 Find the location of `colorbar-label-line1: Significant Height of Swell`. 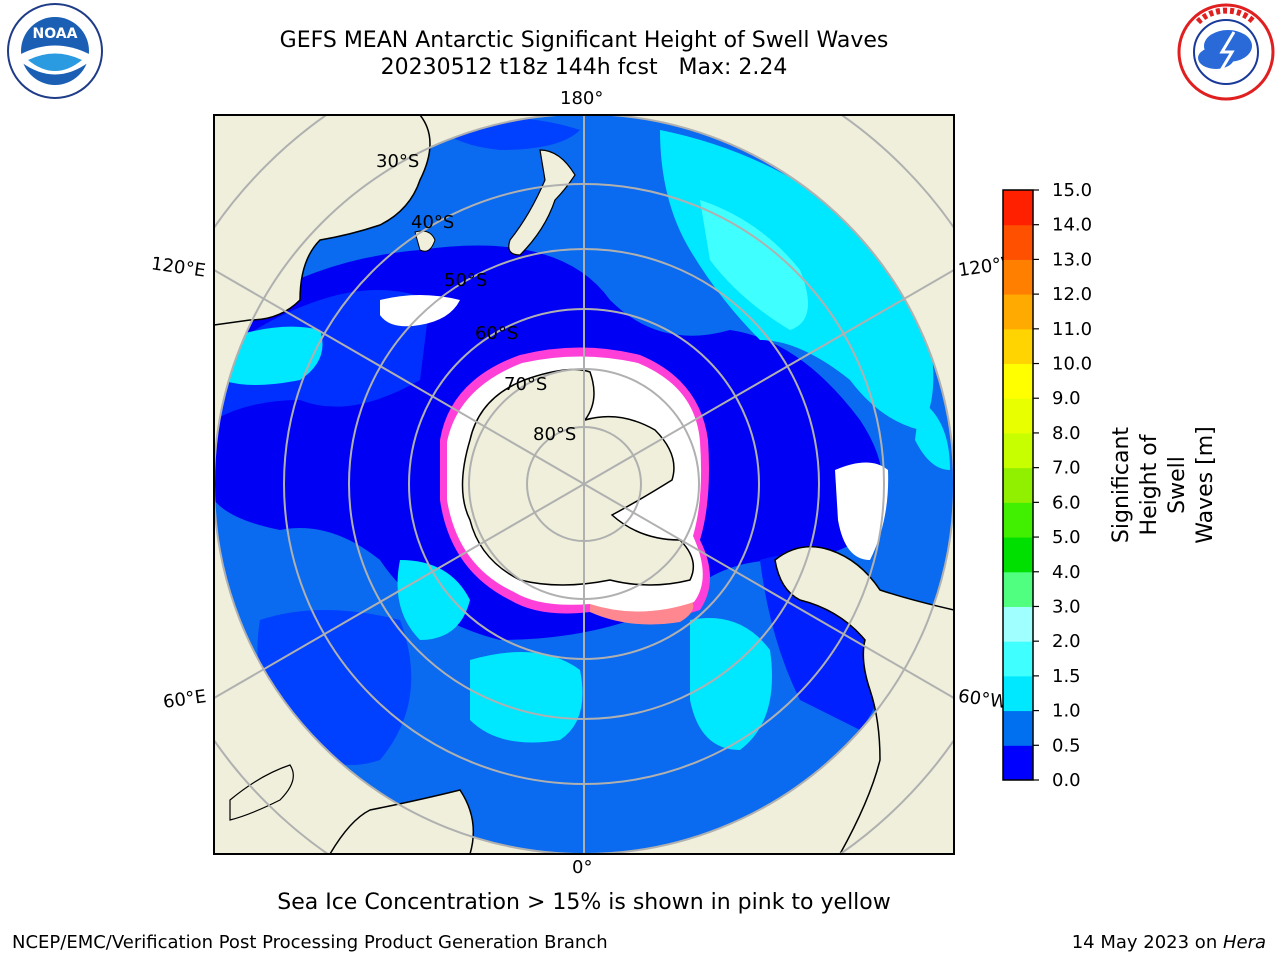

colorbar-label-line1: Significant Height of Swell is located at coordinates (1149, 485).